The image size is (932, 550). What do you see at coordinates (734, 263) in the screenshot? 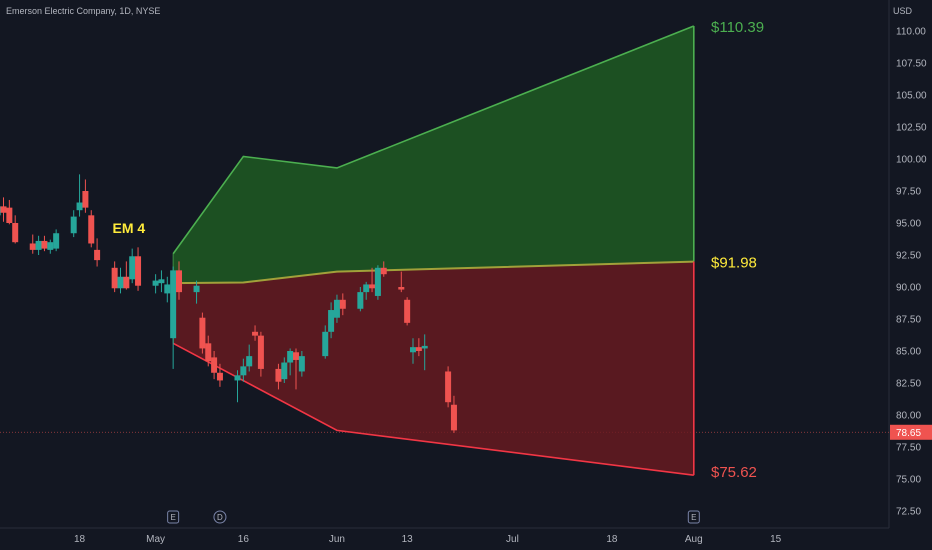
I see `price-target-label: $91.98` at bounding box center [734, 263].